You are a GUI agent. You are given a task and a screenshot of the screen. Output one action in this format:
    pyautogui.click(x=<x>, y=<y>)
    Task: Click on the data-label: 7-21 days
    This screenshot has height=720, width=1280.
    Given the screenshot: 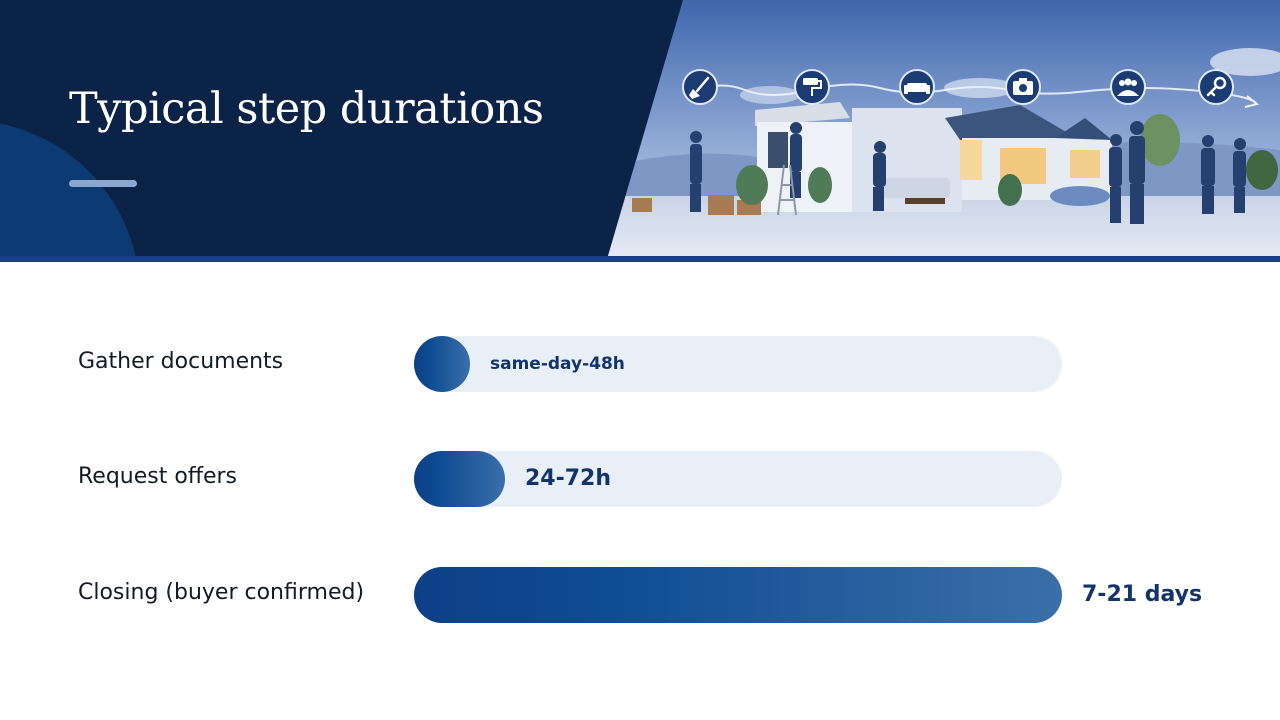 What is the action you would take?
    pyautogui.click(x=1142, y=594)
    